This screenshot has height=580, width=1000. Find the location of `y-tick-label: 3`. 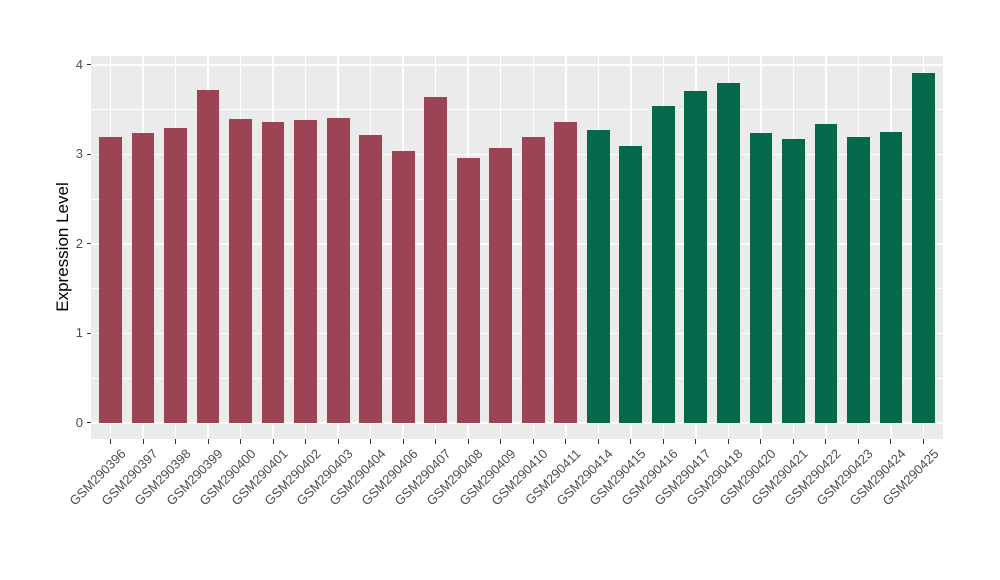

y-tick-label: 3 is located at coordinates (79, 154).